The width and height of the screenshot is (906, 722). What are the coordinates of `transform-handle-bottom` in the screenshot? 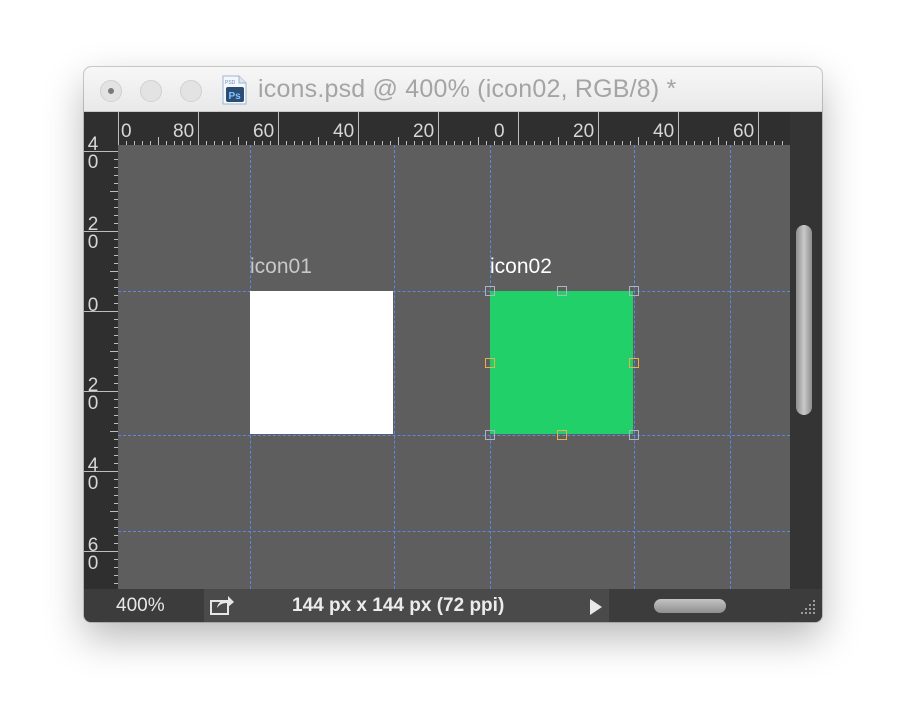 It's located at (562, 435).